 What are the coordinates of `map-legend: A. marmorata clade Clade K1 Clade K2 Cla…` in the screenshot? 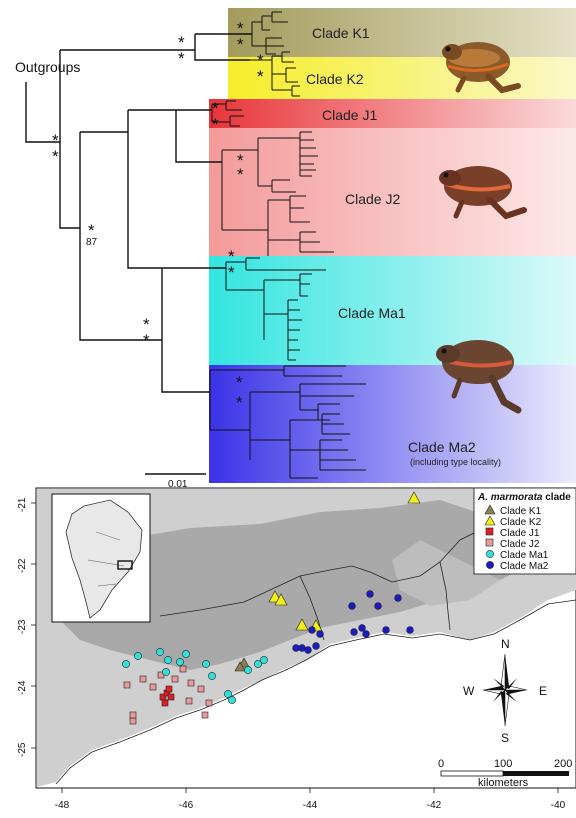 It's located at (524, 531).